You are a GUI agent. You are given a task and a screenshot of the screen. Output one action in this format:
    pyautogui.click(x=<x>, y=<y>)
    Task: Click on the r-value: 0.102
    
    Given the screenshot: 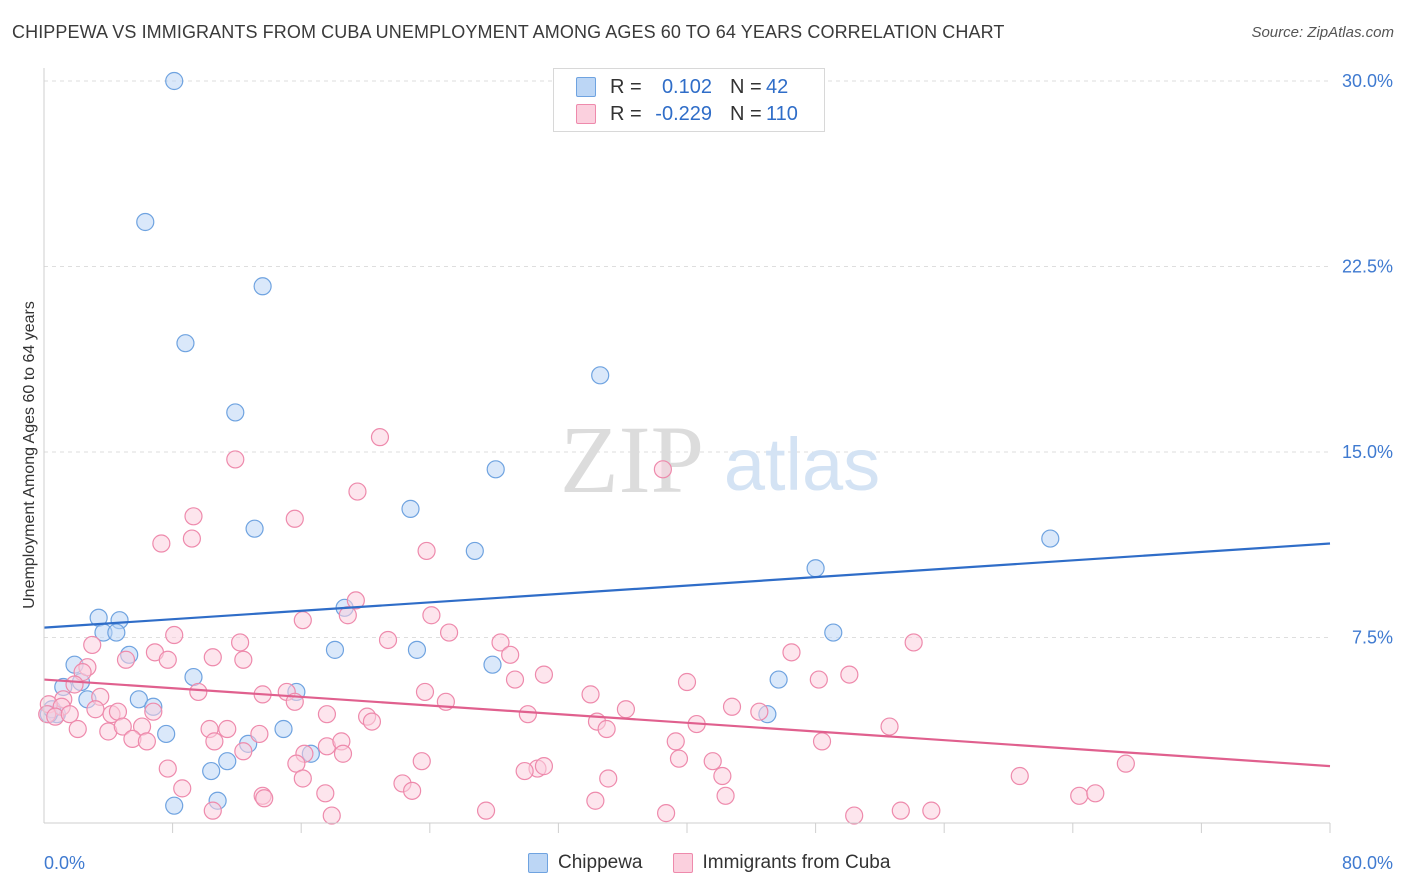 What is the action you would take?
    pyautogui.click(x=686, y=86)
    